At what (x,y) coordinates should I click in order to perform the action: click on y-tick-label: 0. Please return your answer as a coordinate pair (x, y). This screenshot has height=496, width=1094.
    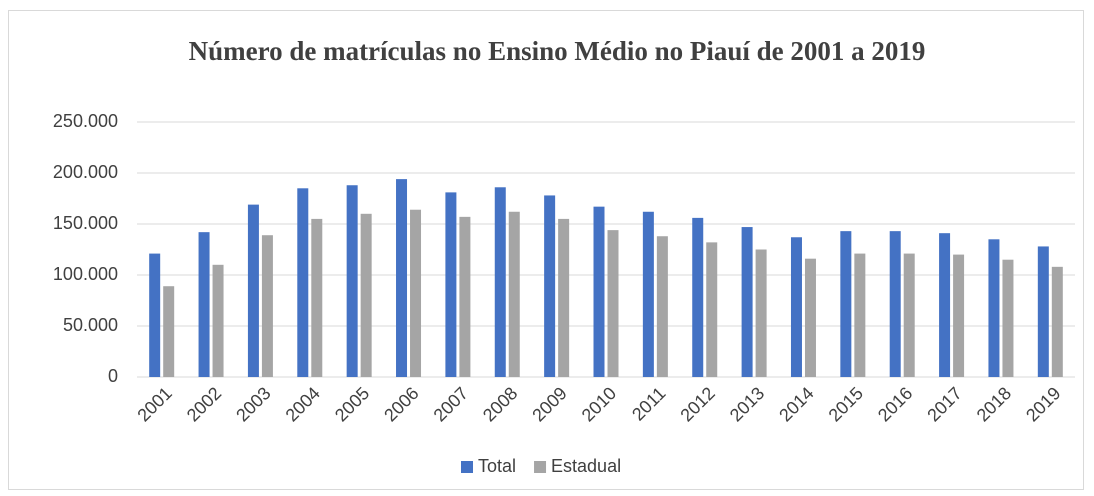
    Looking at the image, I should click on (113, 376).